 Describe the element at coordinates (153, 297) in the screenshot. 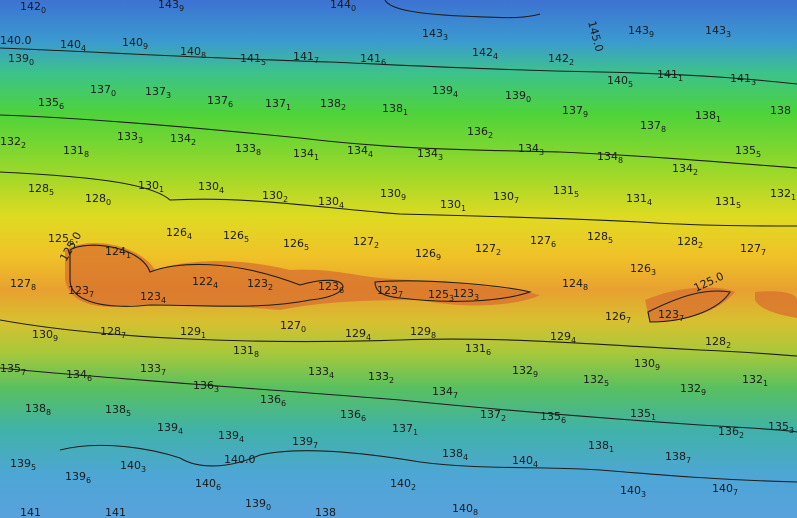

I see `sounding: 1234` at that location.